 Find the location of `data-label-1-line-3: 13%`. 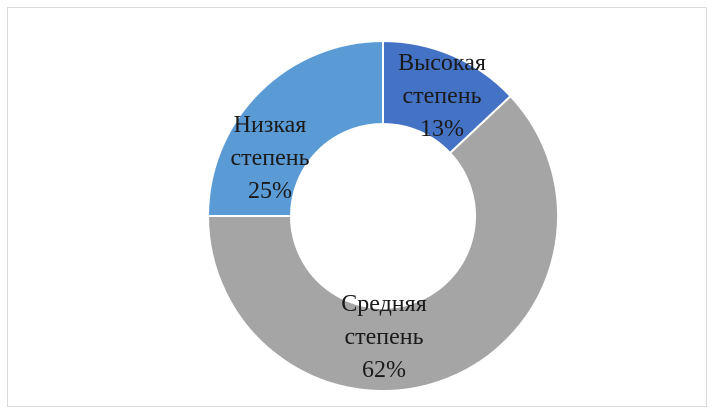

data-label-1-line-3: 13% is located at coordinates (442, 129).